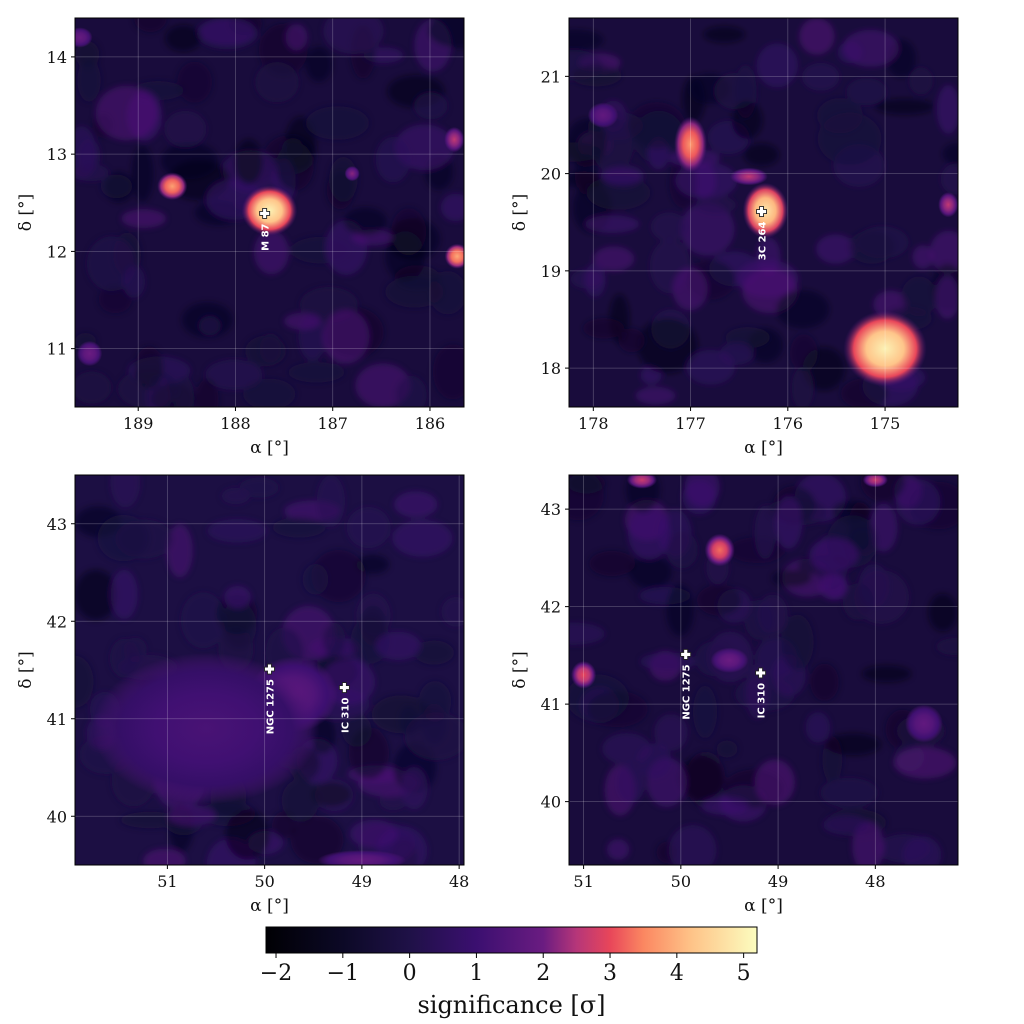  I want to click on colorbar-gradient, so click(511, 940).